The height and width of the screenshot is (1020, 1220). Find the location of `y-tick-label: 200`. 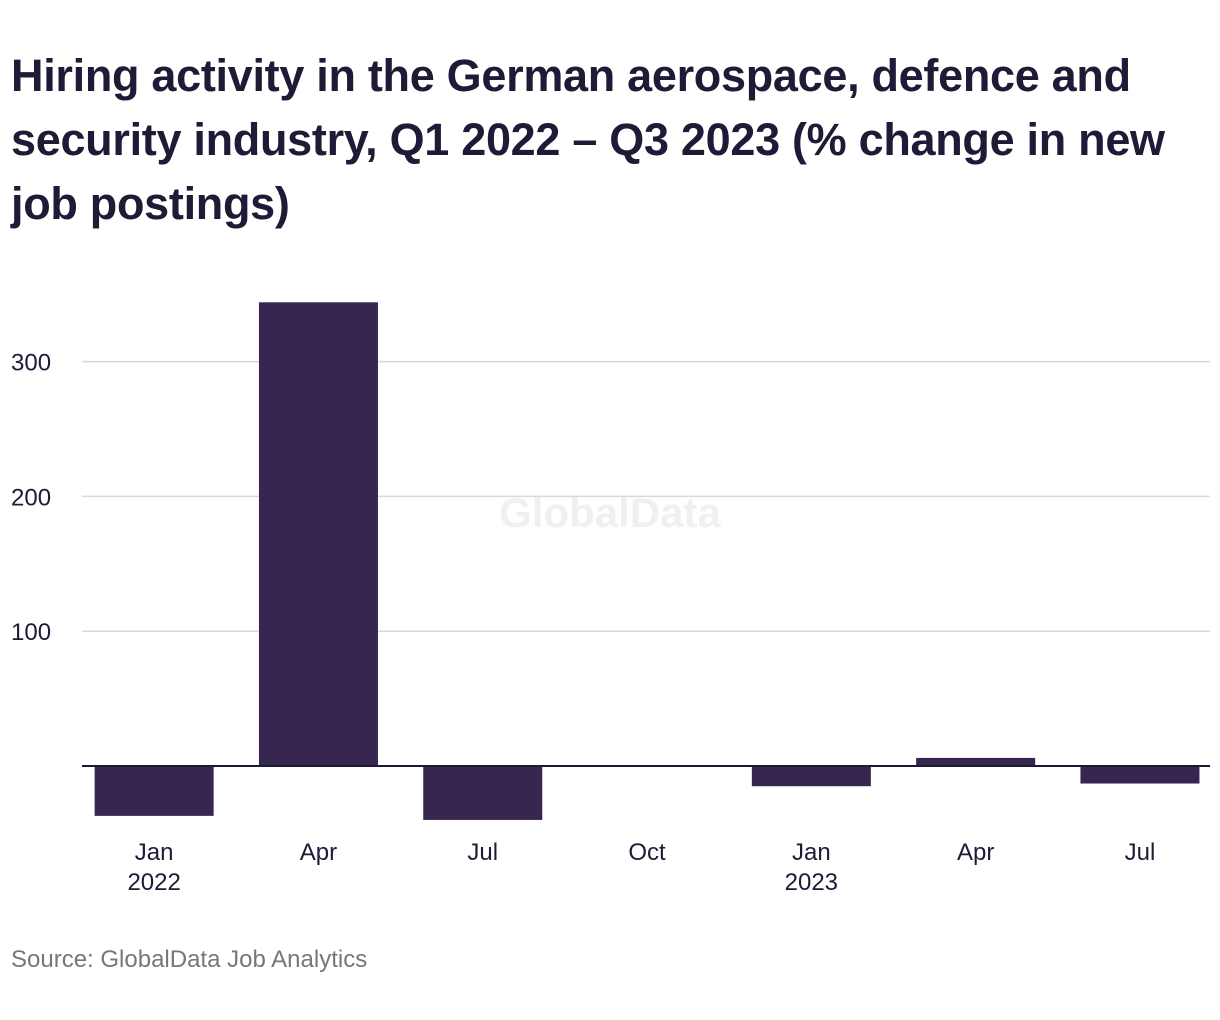

y-tick-label: 200 is located at coordinates (31, 497).